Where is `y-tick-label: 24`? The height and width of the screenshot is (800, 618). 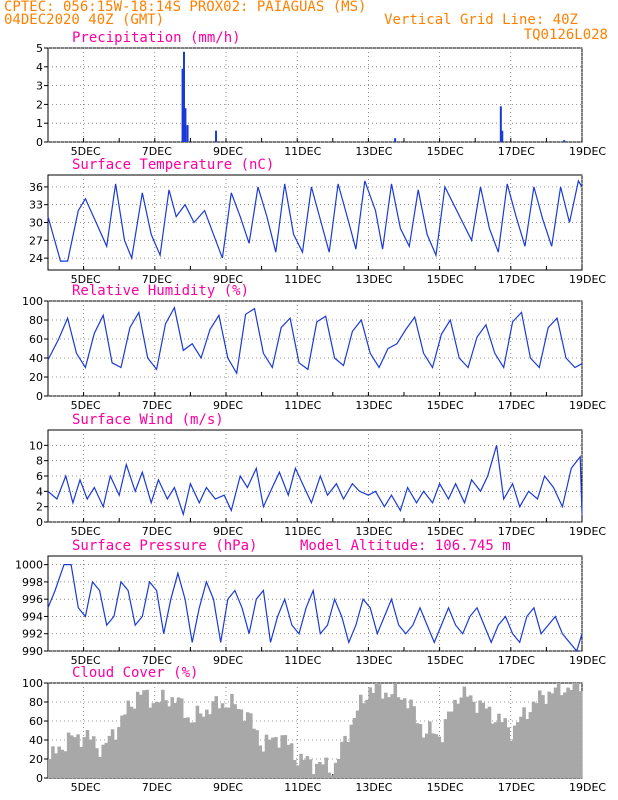 y-tick-label: 24 is located at coordinates (36, 258).